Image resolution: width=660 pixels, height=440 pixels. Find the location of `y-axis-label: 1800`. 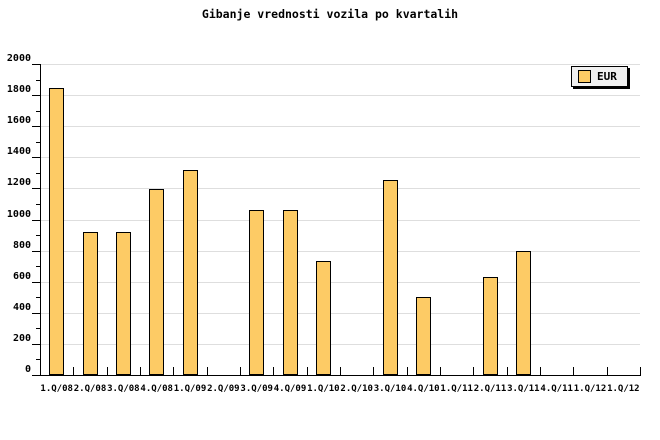

y-axis-label: 1800 is located at coordinates (18, 90).